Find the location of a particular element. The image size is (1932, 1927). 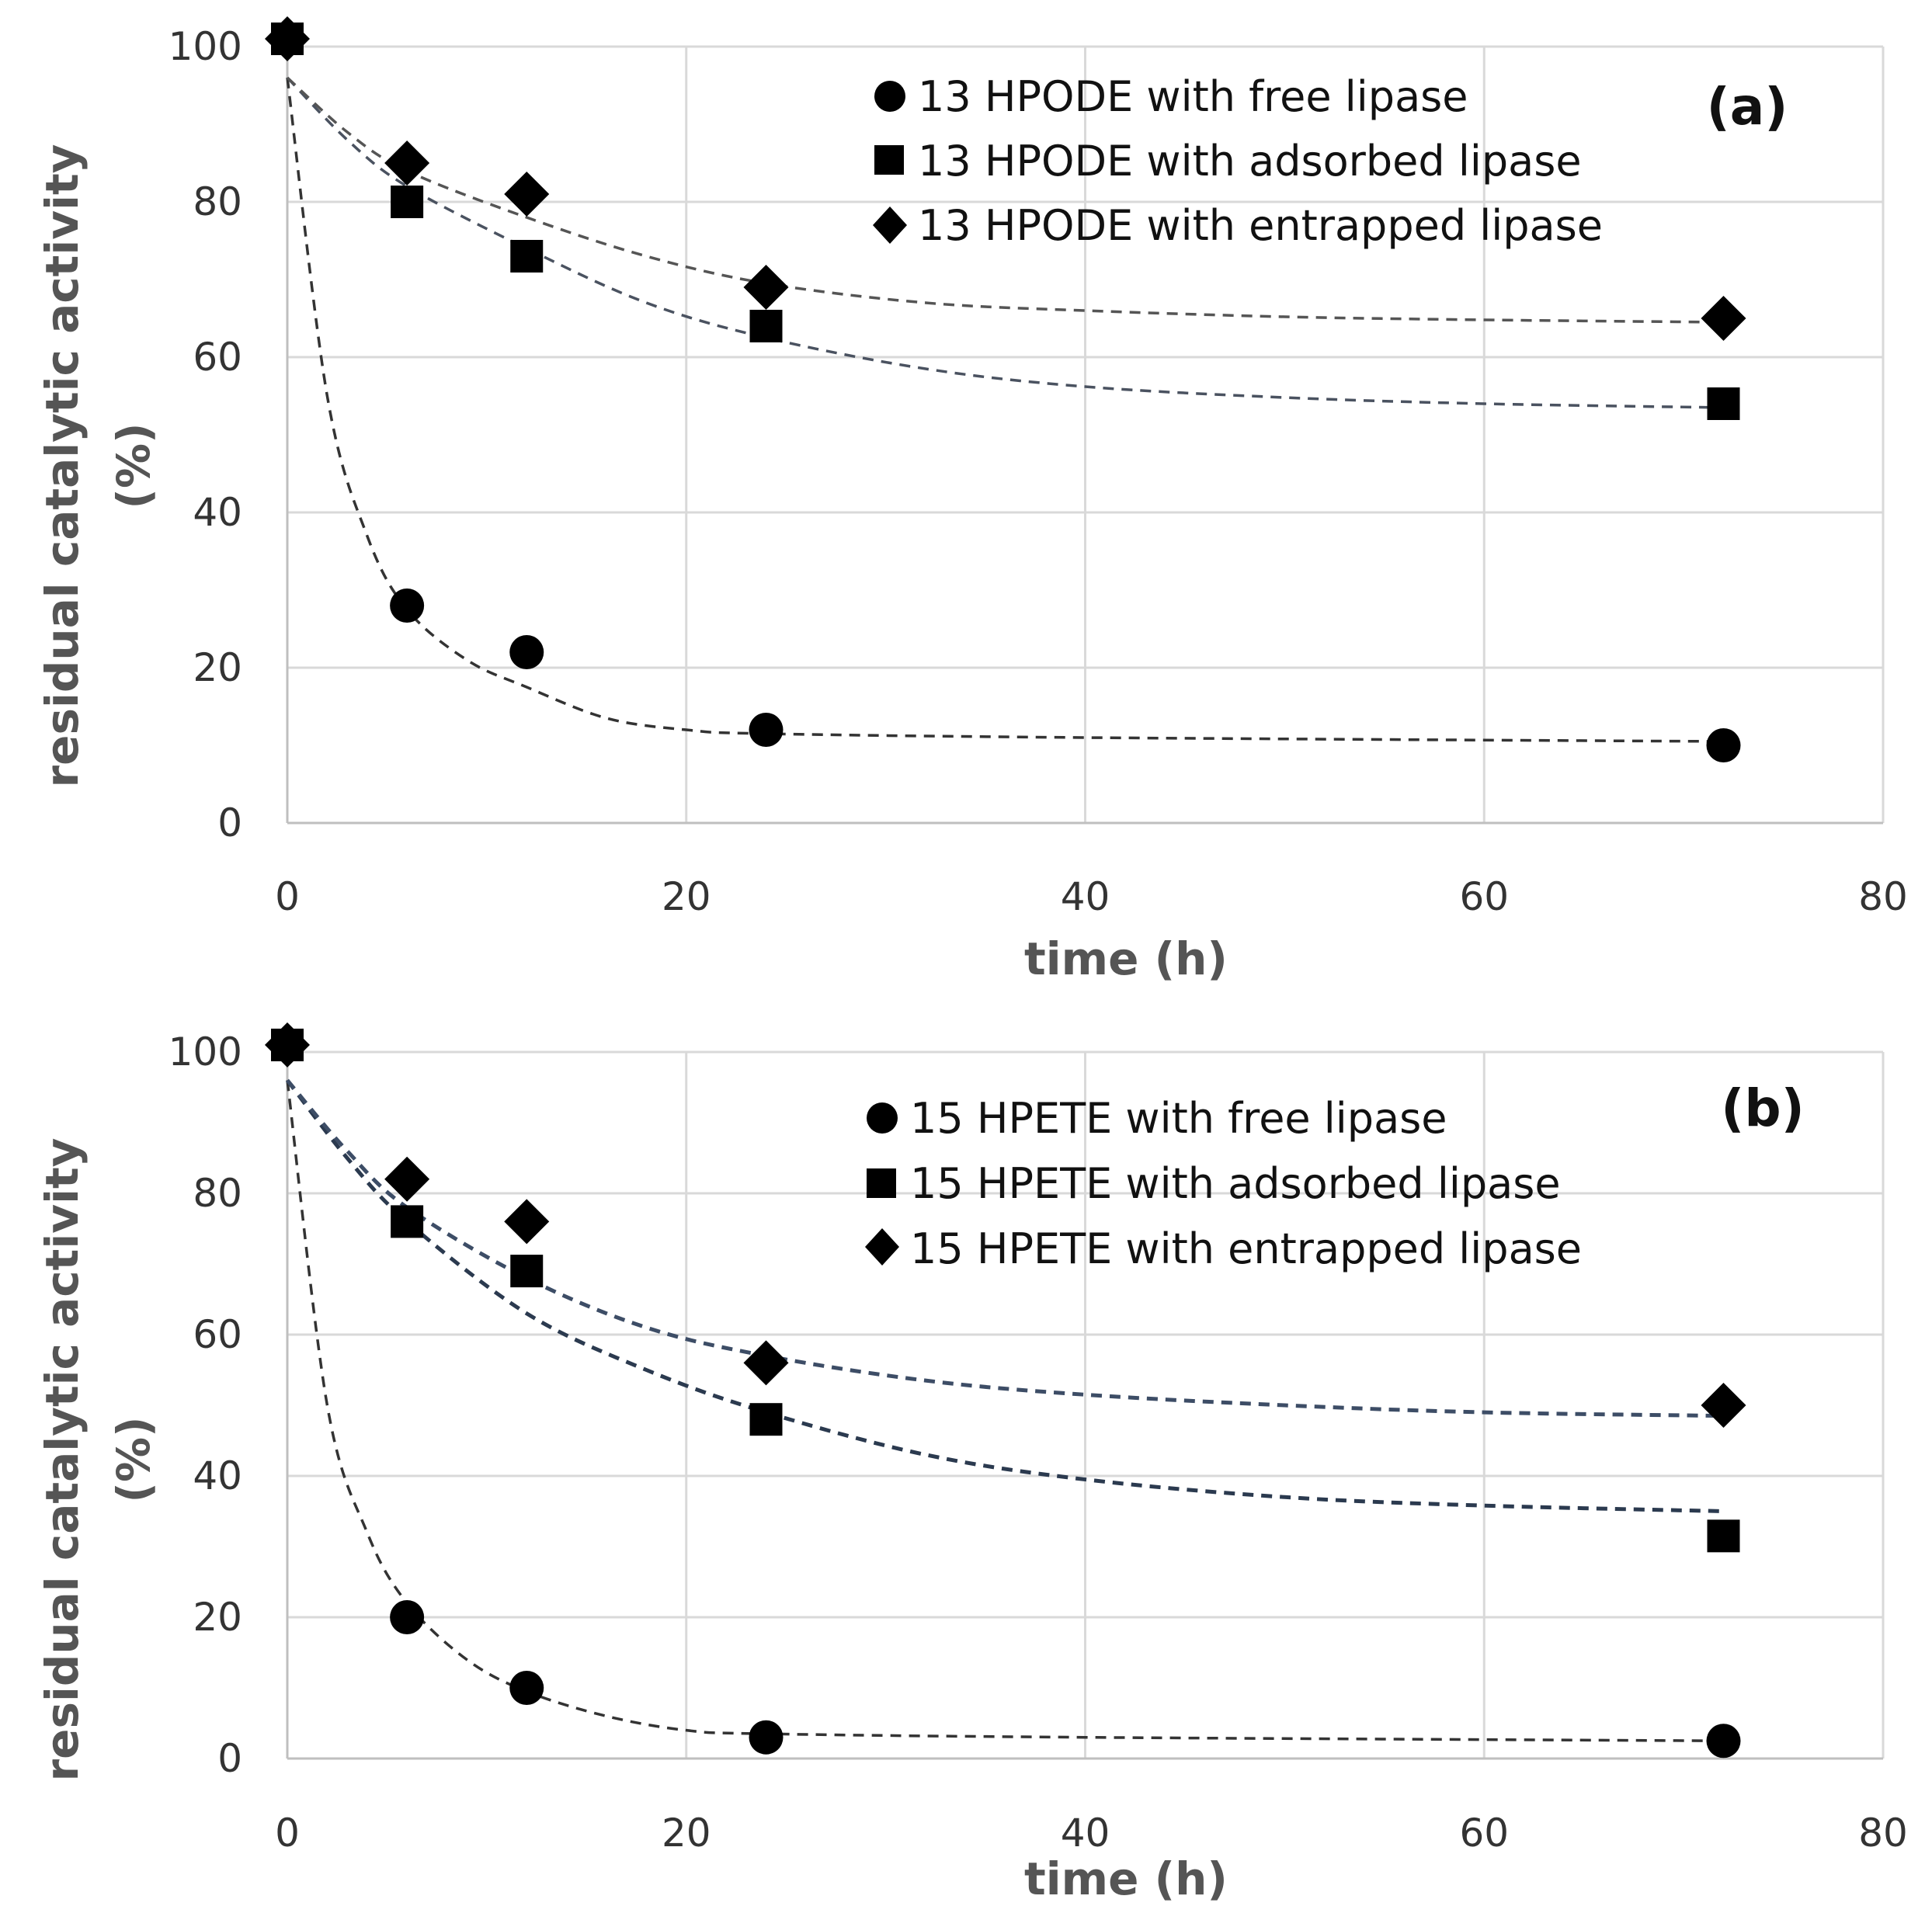

panel-b-legend-entry-2: 15 HPETE with adsorbed lipase is located at coordinates (1235, 1183).